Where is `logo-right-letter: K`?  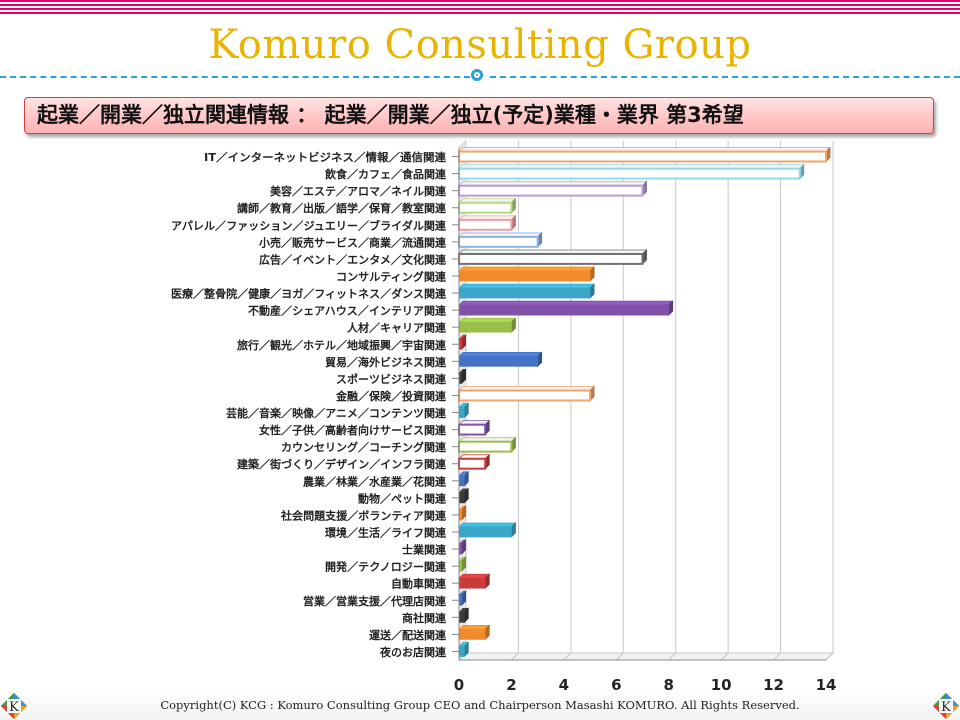
logo-right-letter: K is located at coordinates (946, 707).